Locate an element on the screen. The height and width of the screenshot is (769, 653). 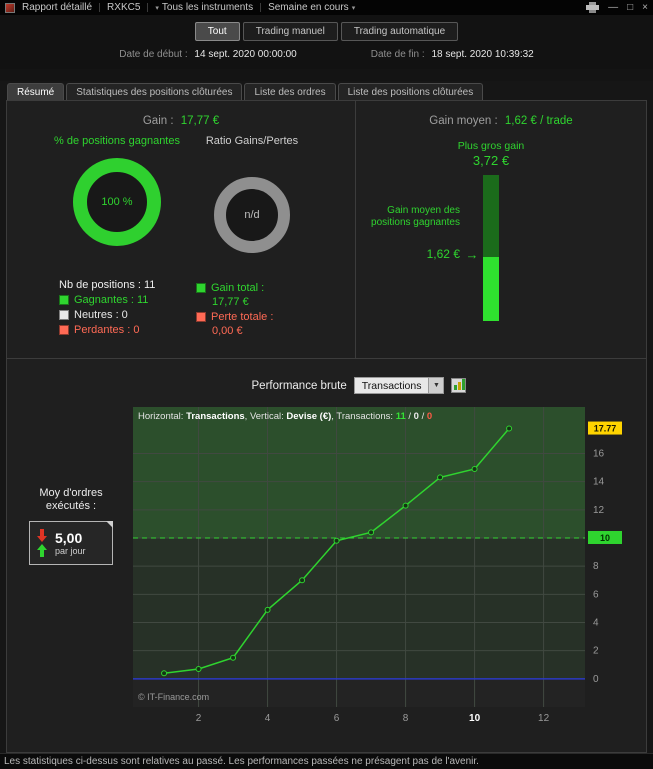
transactions-dropdown-value: Transactions is located at coordinates (391, 386).